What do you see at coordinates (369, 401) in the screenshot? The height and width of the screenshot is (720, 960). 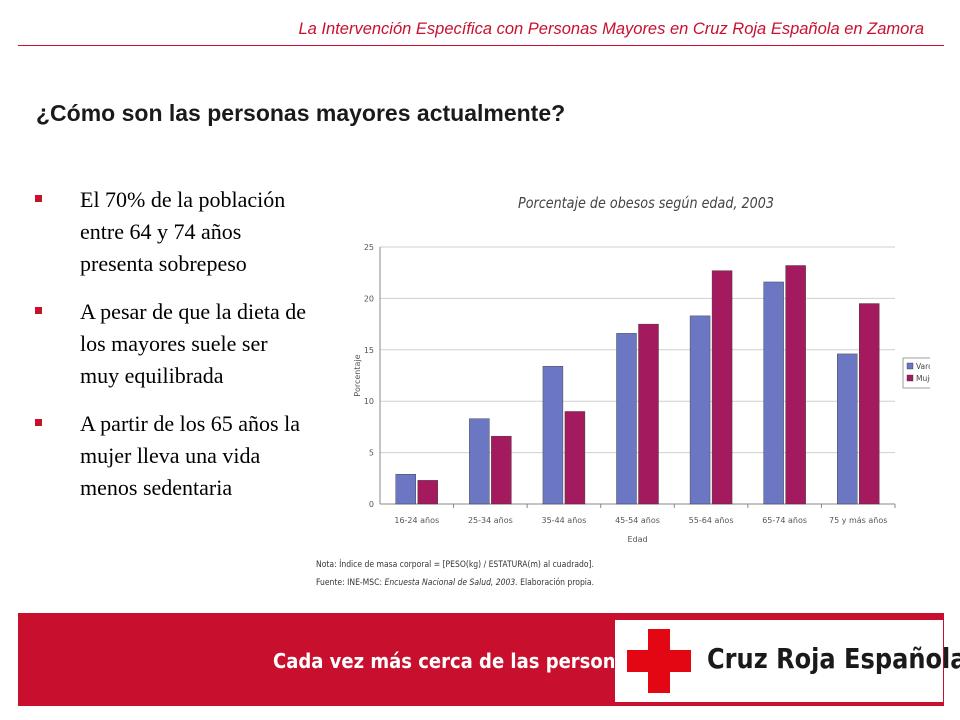 I see `y-tick-label: 10` at bounding box center [369, 401].